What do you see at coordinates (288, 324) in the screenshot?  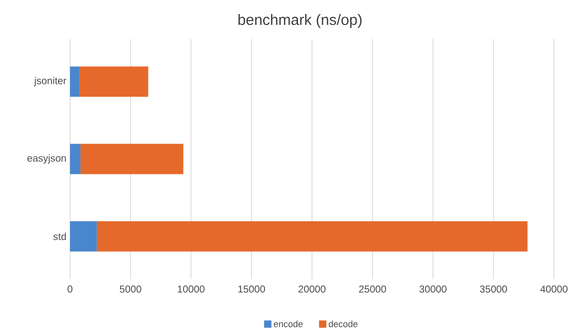 I see `legend-label: encode` at bounding box center [288, 324].